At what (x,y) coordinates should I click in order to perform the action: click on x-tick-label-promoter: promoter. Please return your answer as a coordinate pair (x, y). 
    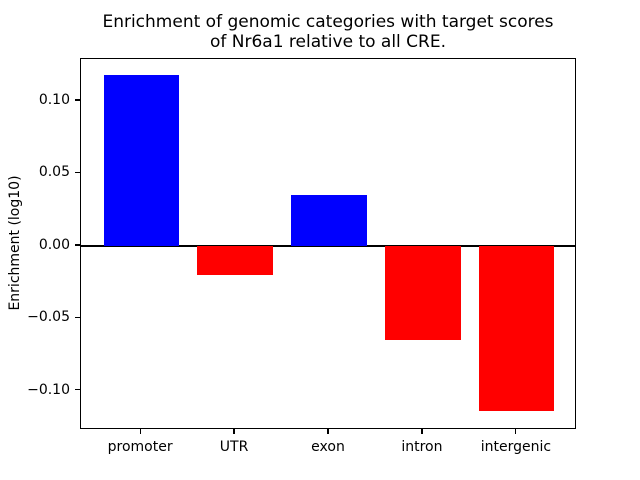
    Looking at the image, I should click on (140, 447).